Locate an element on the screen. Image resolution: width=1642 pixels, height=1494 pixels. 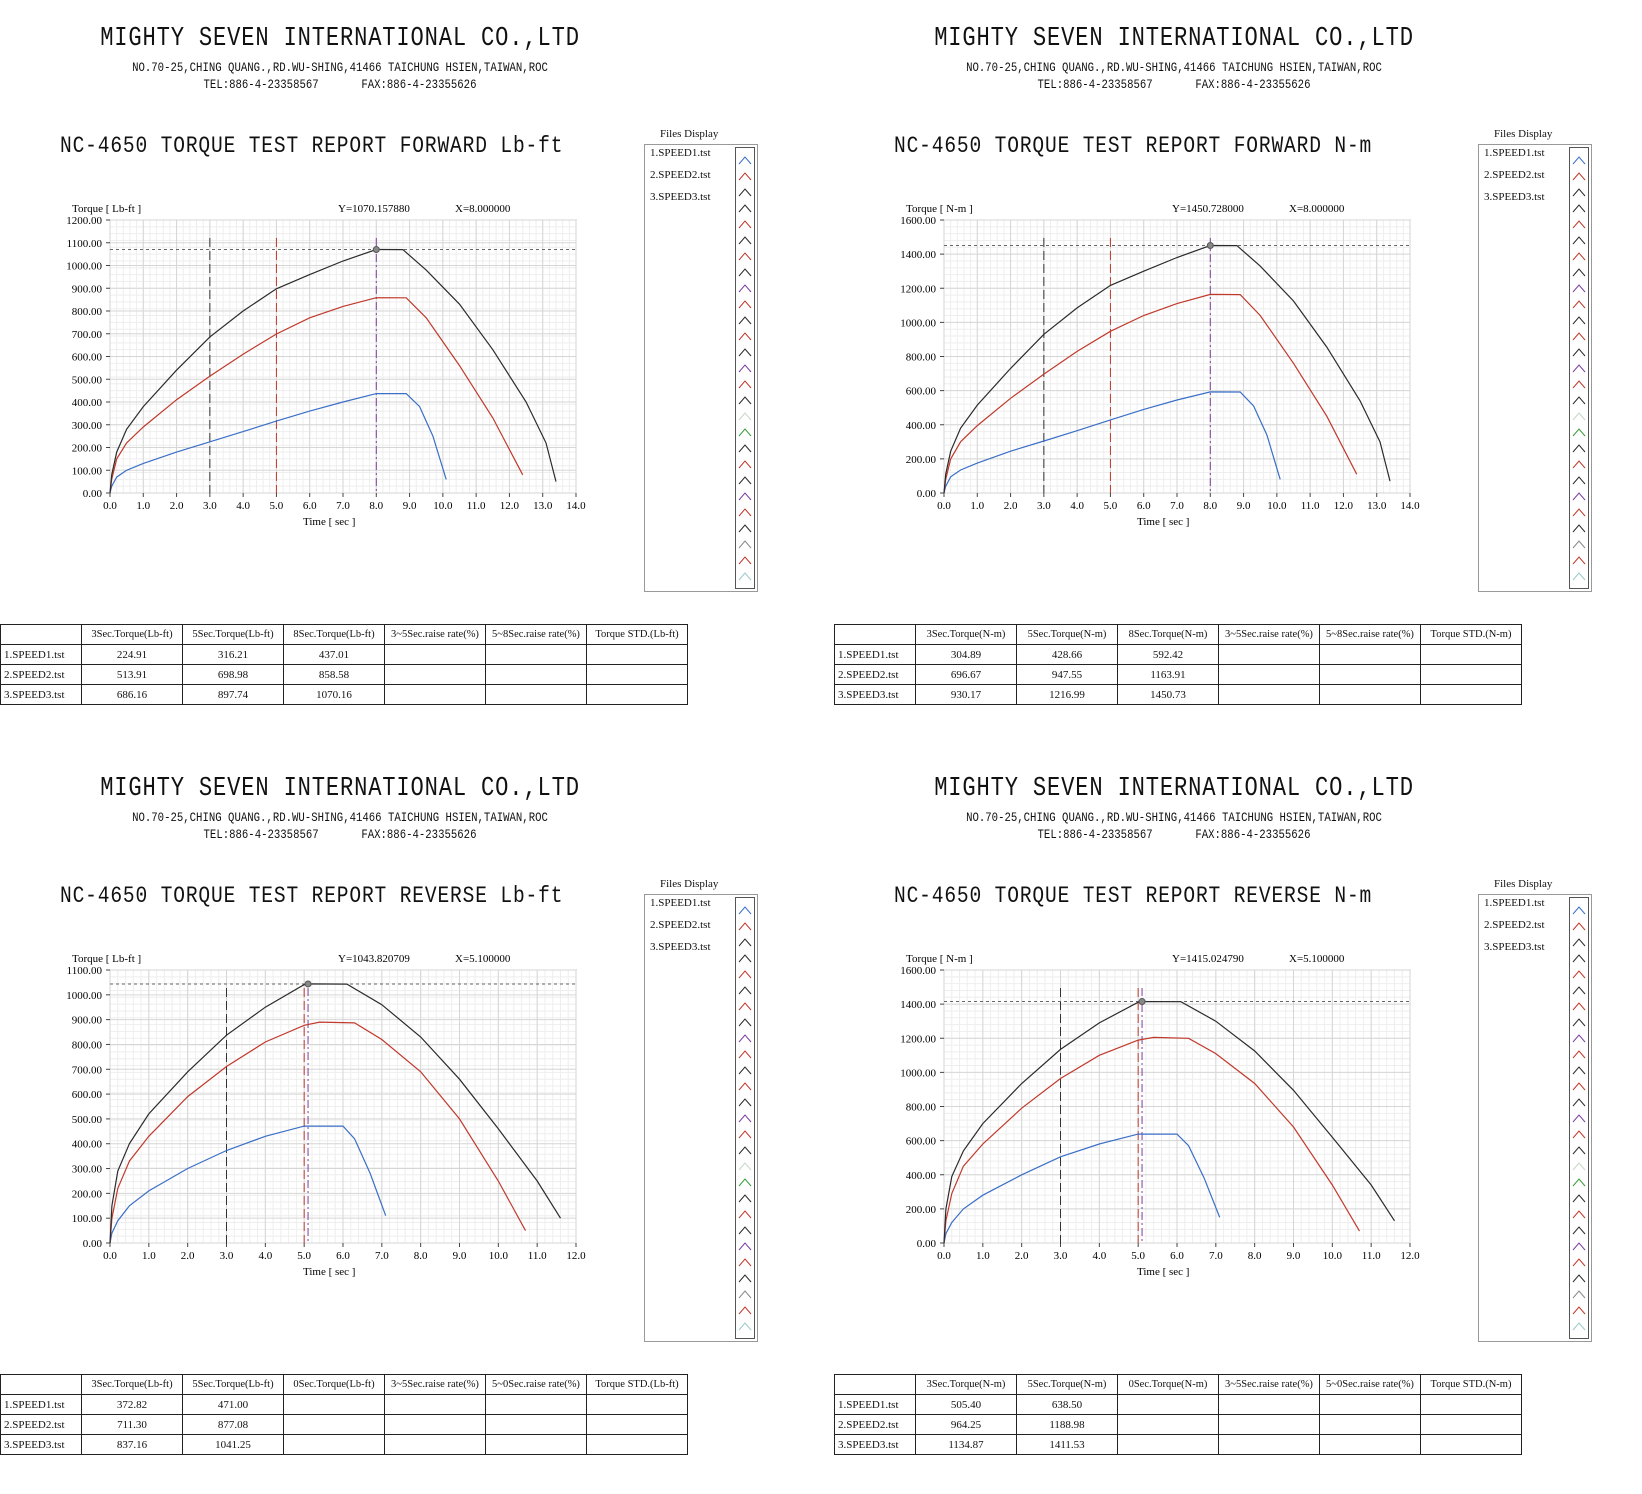
y-tick-label: 300.00 is located at coordinates (87, 1170).